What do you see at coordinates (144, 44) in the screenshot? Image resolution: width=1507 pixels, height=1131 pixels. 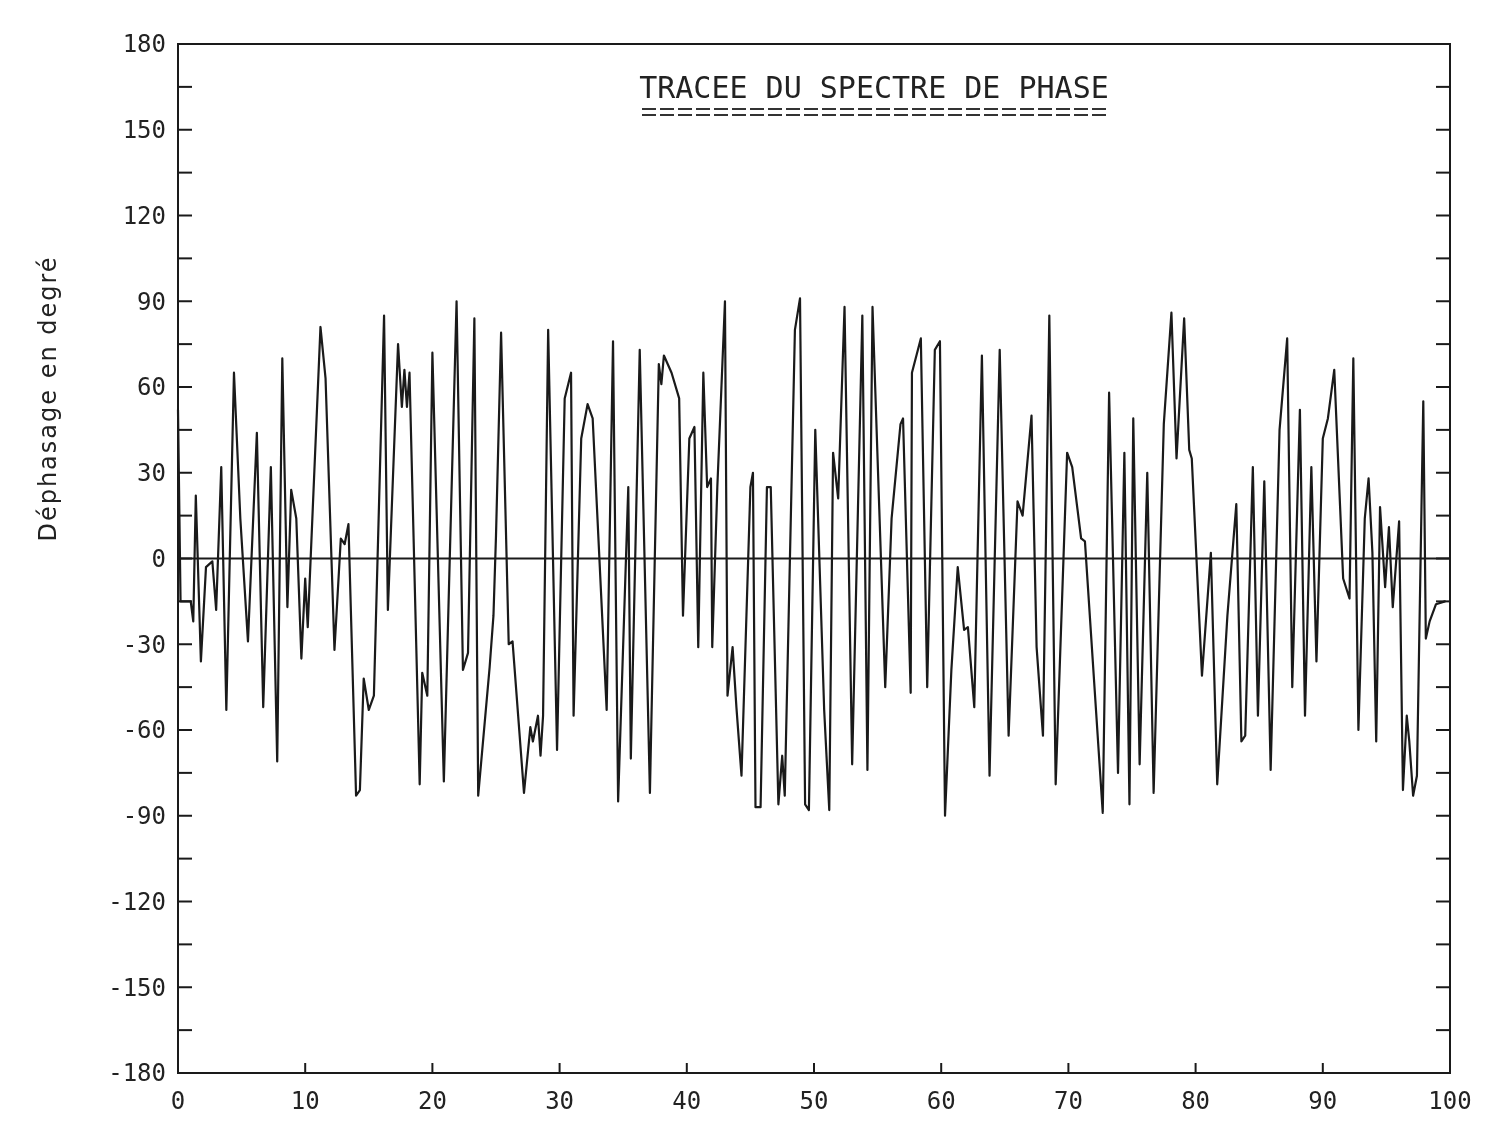 I see `y-tick-label: 180` at bounding box center [144, 44].